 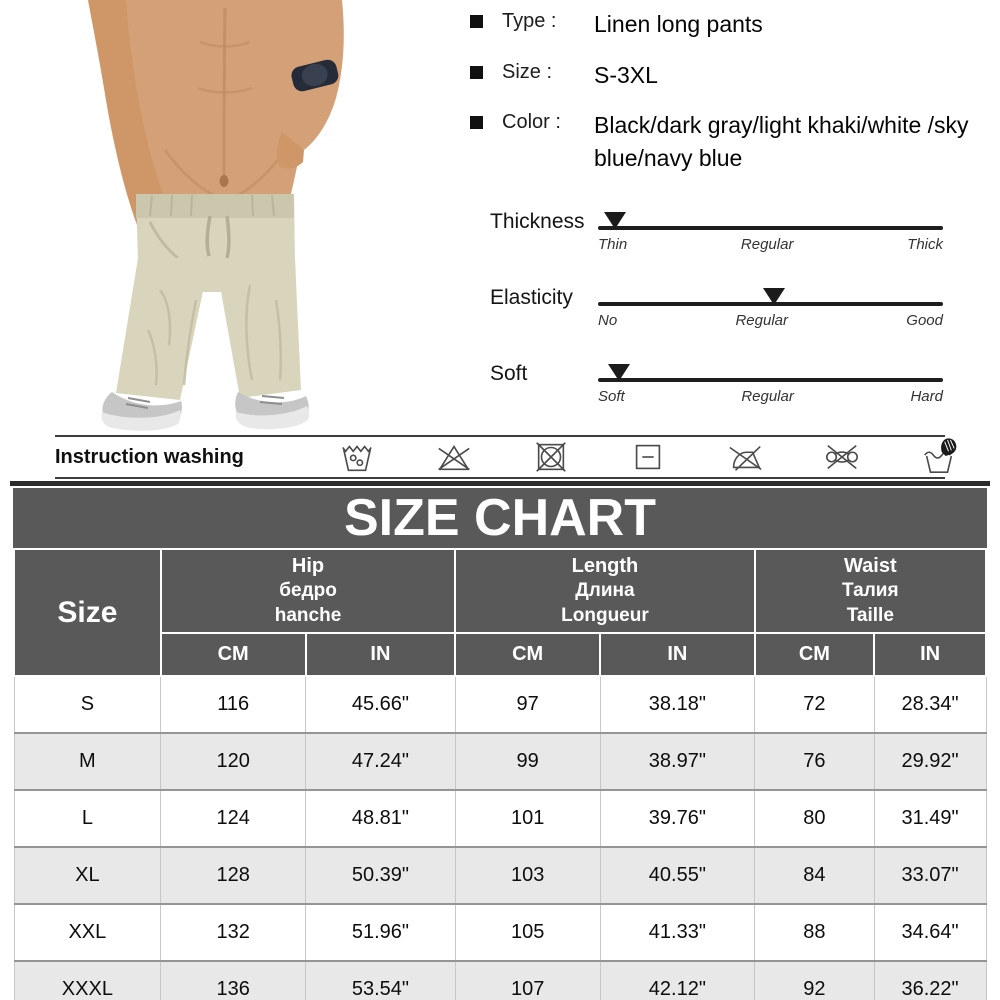 What do you see at coordinates (87, 980) in the screenshot?
I see `size-cell: XXXL` at bounding box center [87, 980].